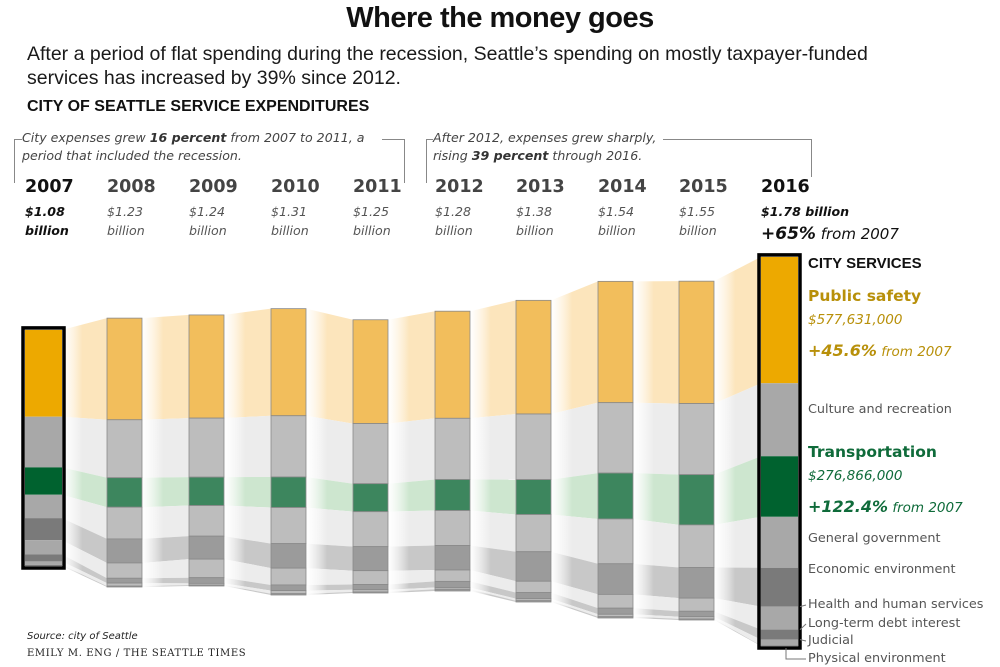  Describe the element at coordinates (329, 593) in the screenshot. I see `flow-physical-2010-2011` at that location.